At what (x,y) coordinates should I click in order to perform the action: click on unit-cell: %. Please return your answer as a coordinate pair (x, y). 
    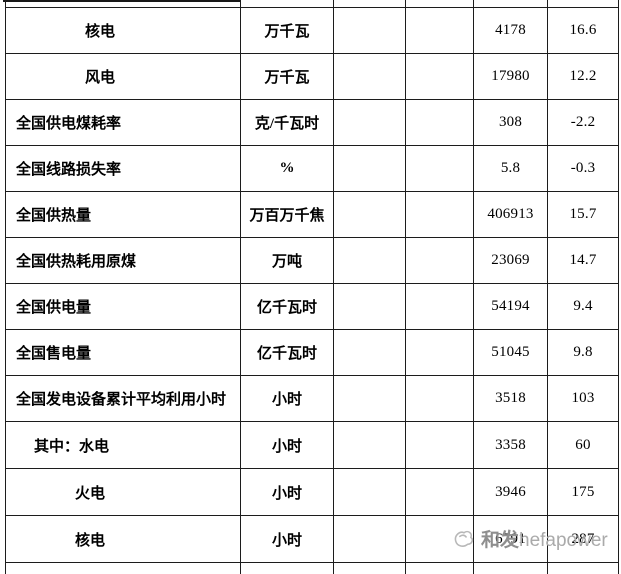
    Looking at the image, I should click on (287, 168).